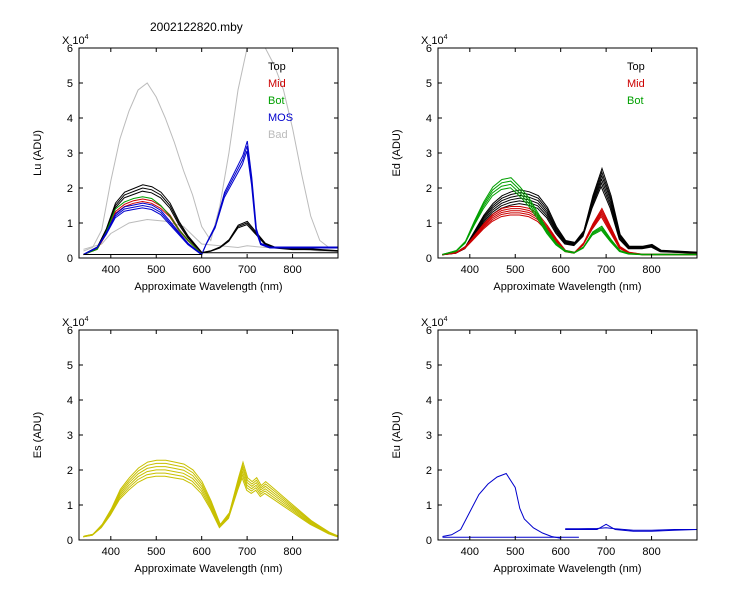 The height and width of the screenshot is (600, 750). Describe the element at coordinates (397, 152) in the screenshot. I see `y-axis-label: Ed (ADU)` at that location.